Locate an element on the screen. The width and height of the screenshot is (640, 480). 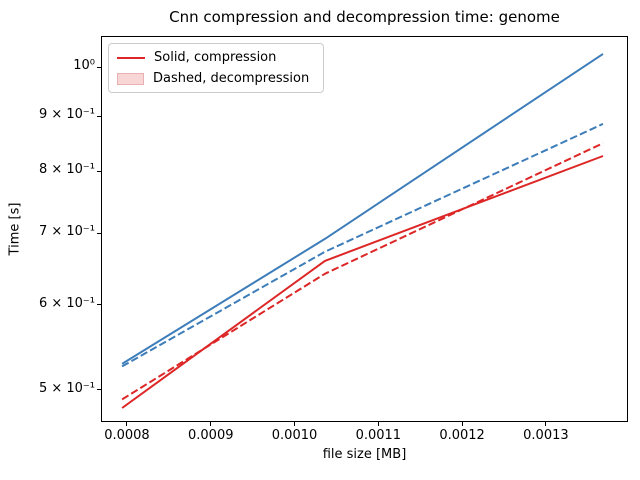
x-tick-label: 0.0011 is located at coordinates (378, 435).